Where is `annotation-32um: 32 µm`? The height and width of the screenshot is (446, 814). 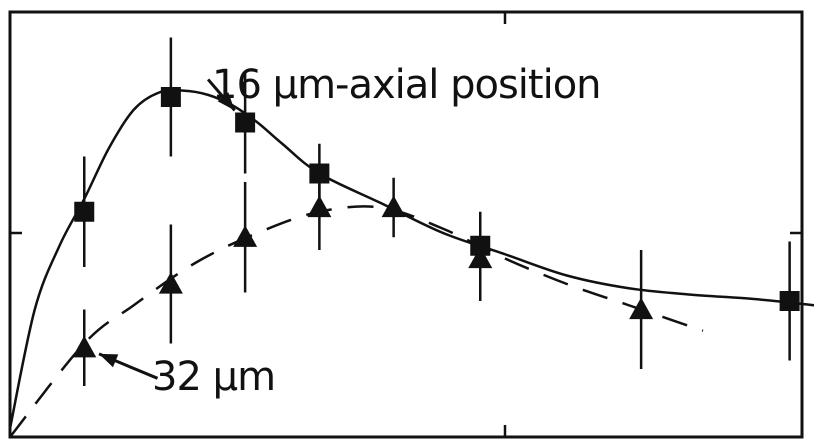 annotation-32um: 32 µm is located at coordinates (213, 377).